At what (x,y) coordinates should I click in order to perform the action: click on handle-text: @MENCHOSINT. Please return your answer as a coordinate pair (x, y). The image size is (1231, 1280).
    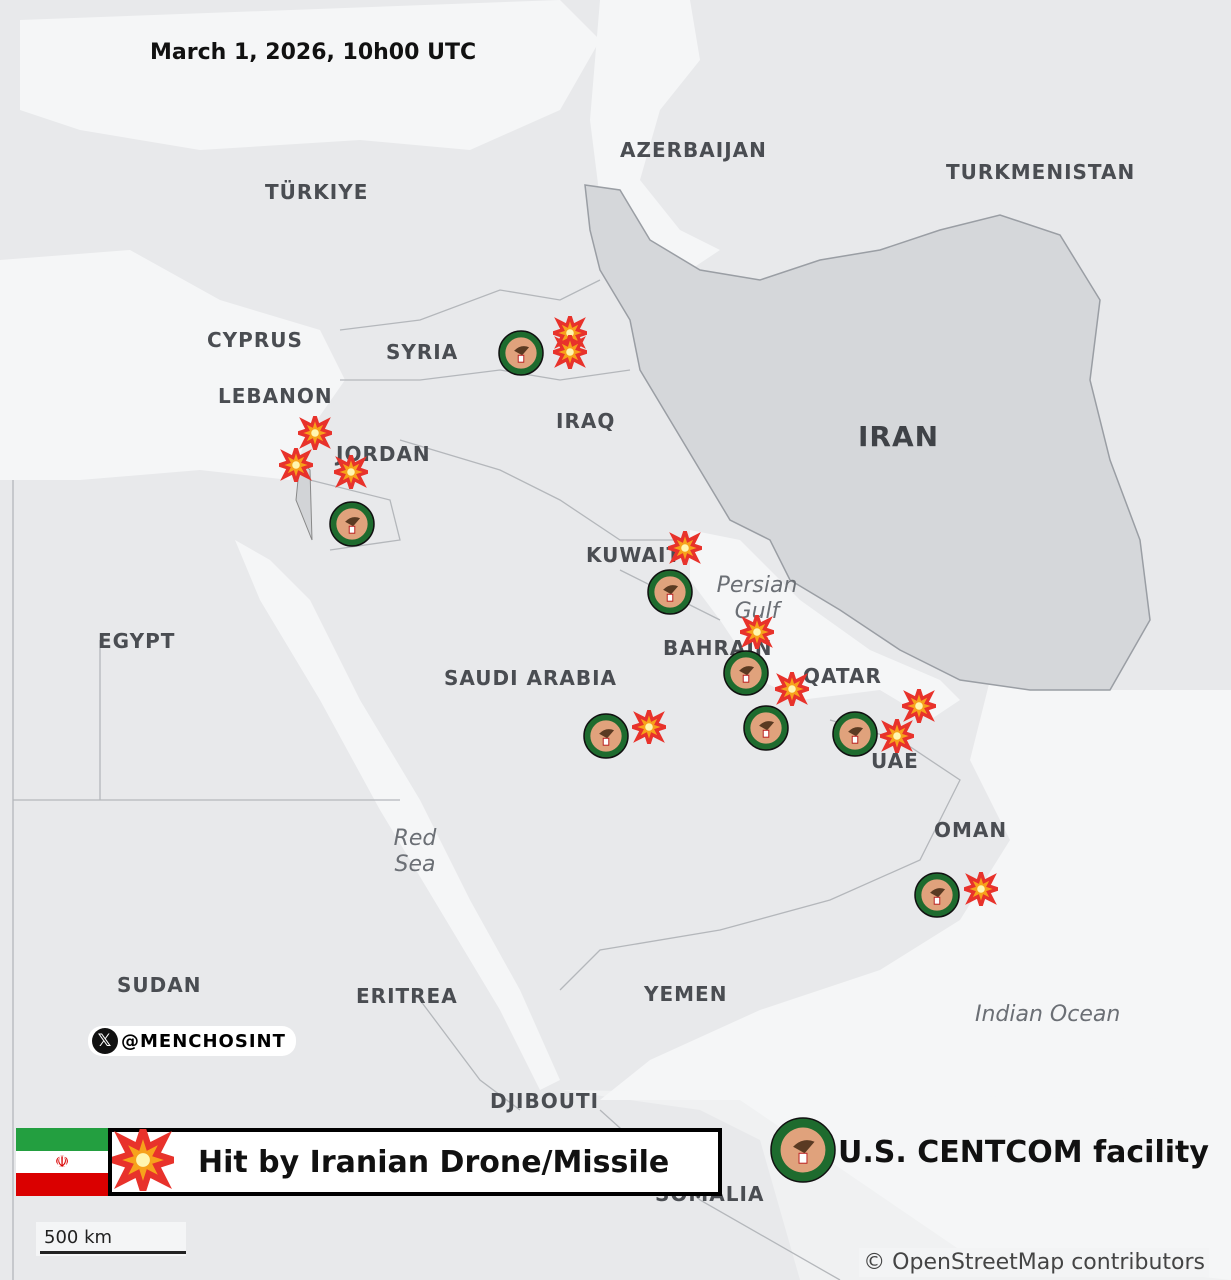
    Looking at the image, I should click on (203, 1041).